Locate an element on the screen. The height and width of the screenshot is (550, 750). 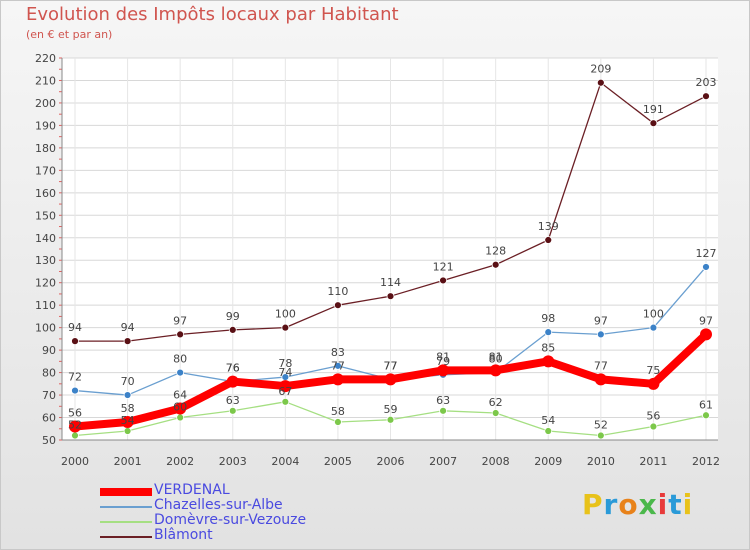
data-label: 209 is located at coordinates (600, 69).